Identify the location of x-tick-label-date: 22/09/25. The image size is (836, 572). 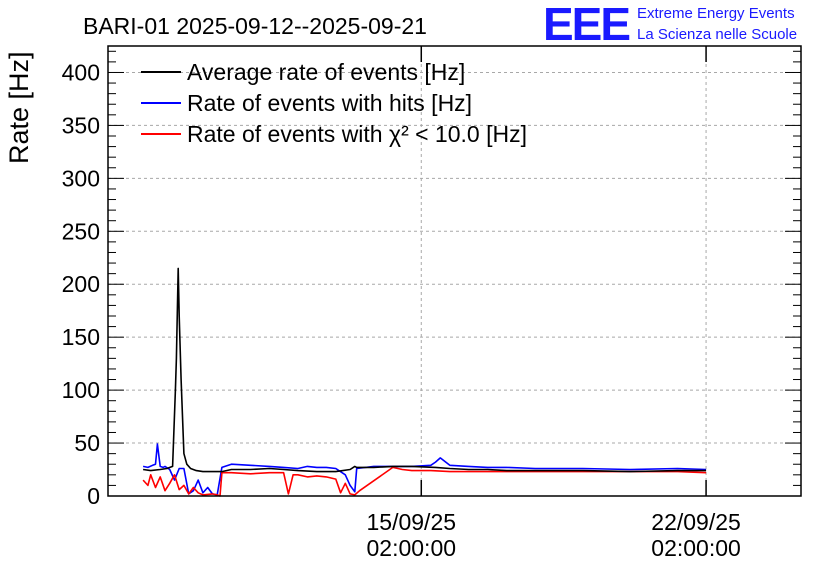
(696, 522).